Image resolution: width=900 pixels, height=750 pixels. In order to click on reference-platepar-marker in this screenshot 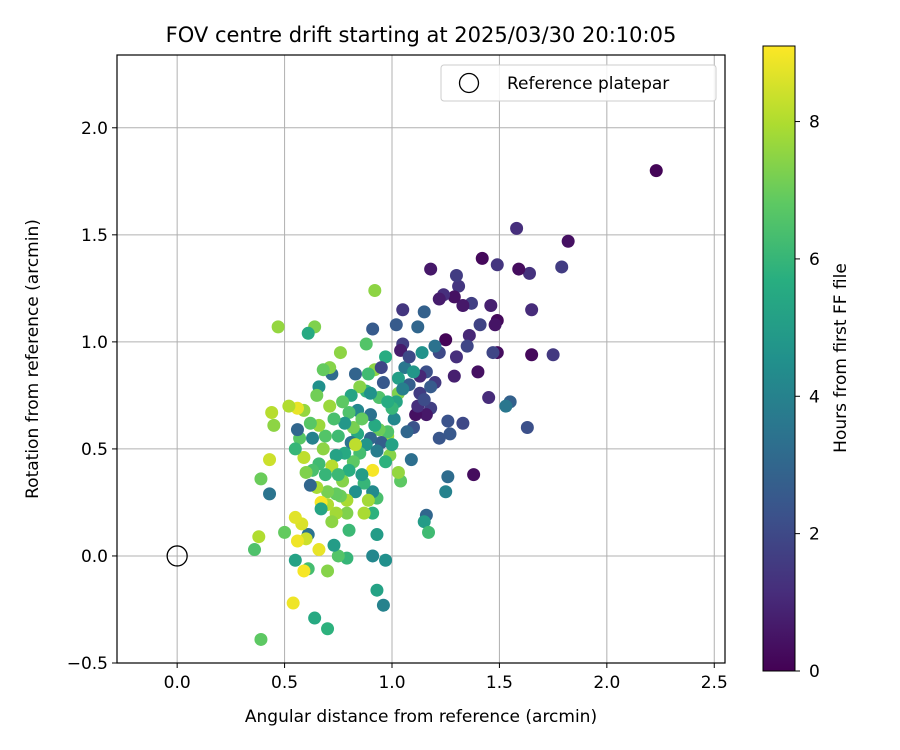, I will do `click(177, 556)`.